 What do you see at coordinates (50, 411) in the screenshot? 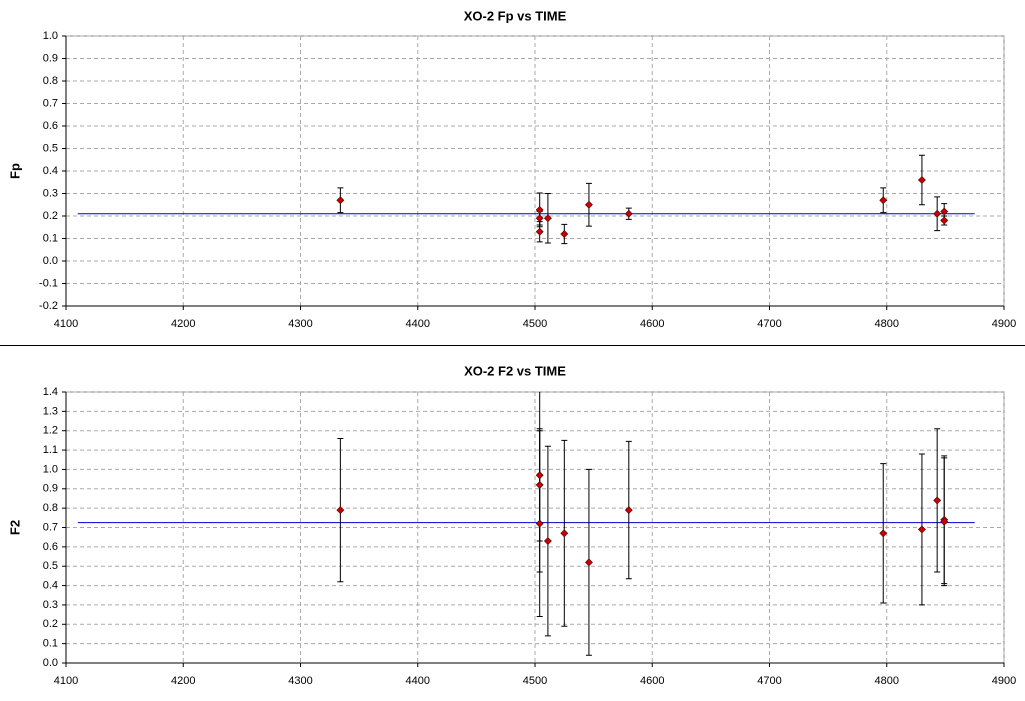
I see `y-tick-label: 1.3` at bounding box center [50, 411].